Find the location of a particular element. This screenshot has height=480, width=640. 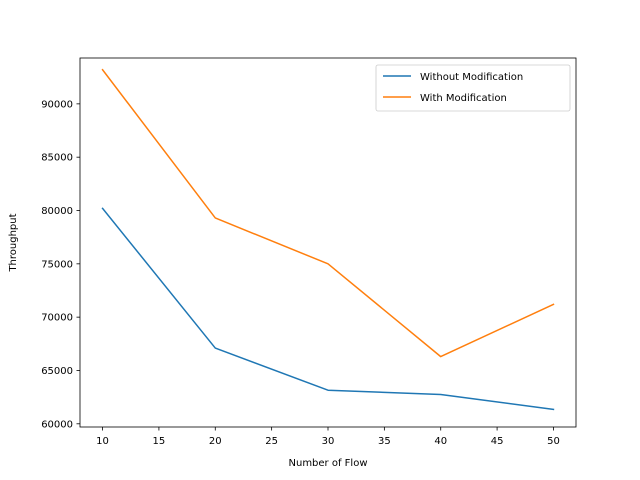

y-axis: 60000 65000 70000 75000 80000 85000 90000 is located at coordinates (60, 264).